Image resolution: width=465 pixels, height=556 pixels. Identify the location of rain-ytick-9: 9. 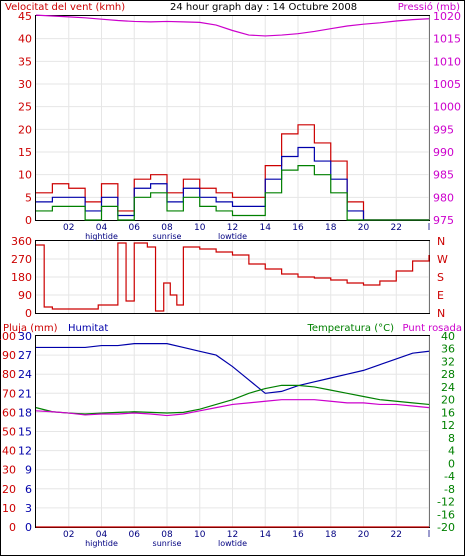
(28, 470).